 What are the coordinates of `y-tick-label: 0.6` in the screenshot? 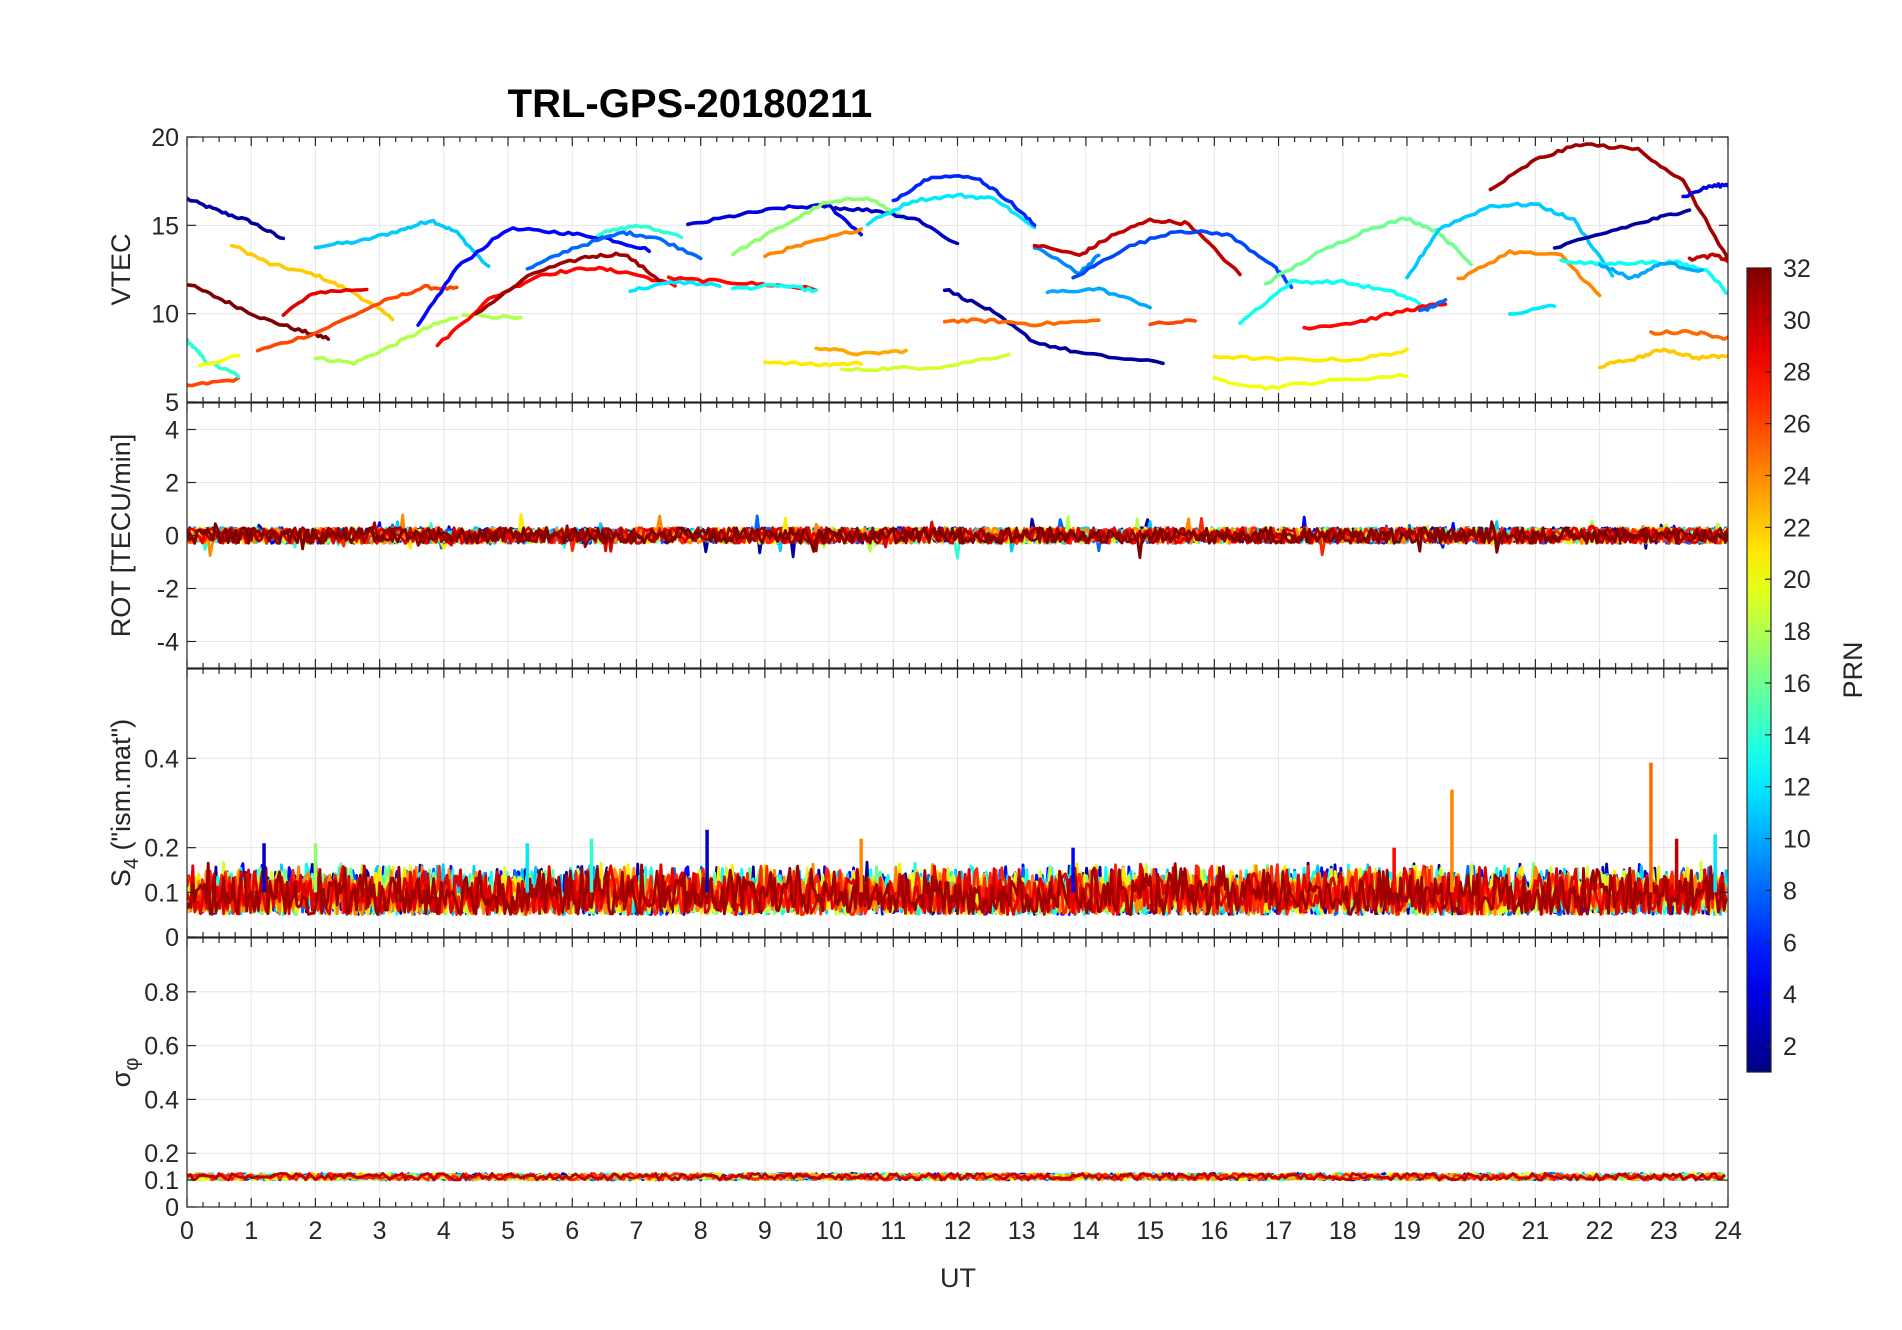 It's located at (161, 1047).